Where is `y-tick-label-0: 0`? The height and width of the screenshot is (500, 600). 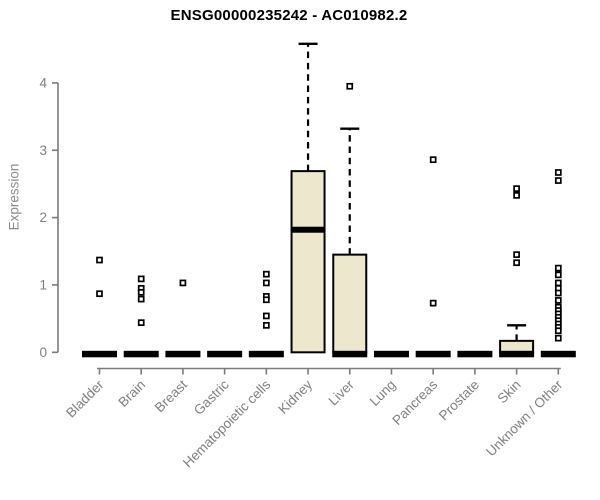
y-tick-label-0: 0 is located at coordinates (43, 352).